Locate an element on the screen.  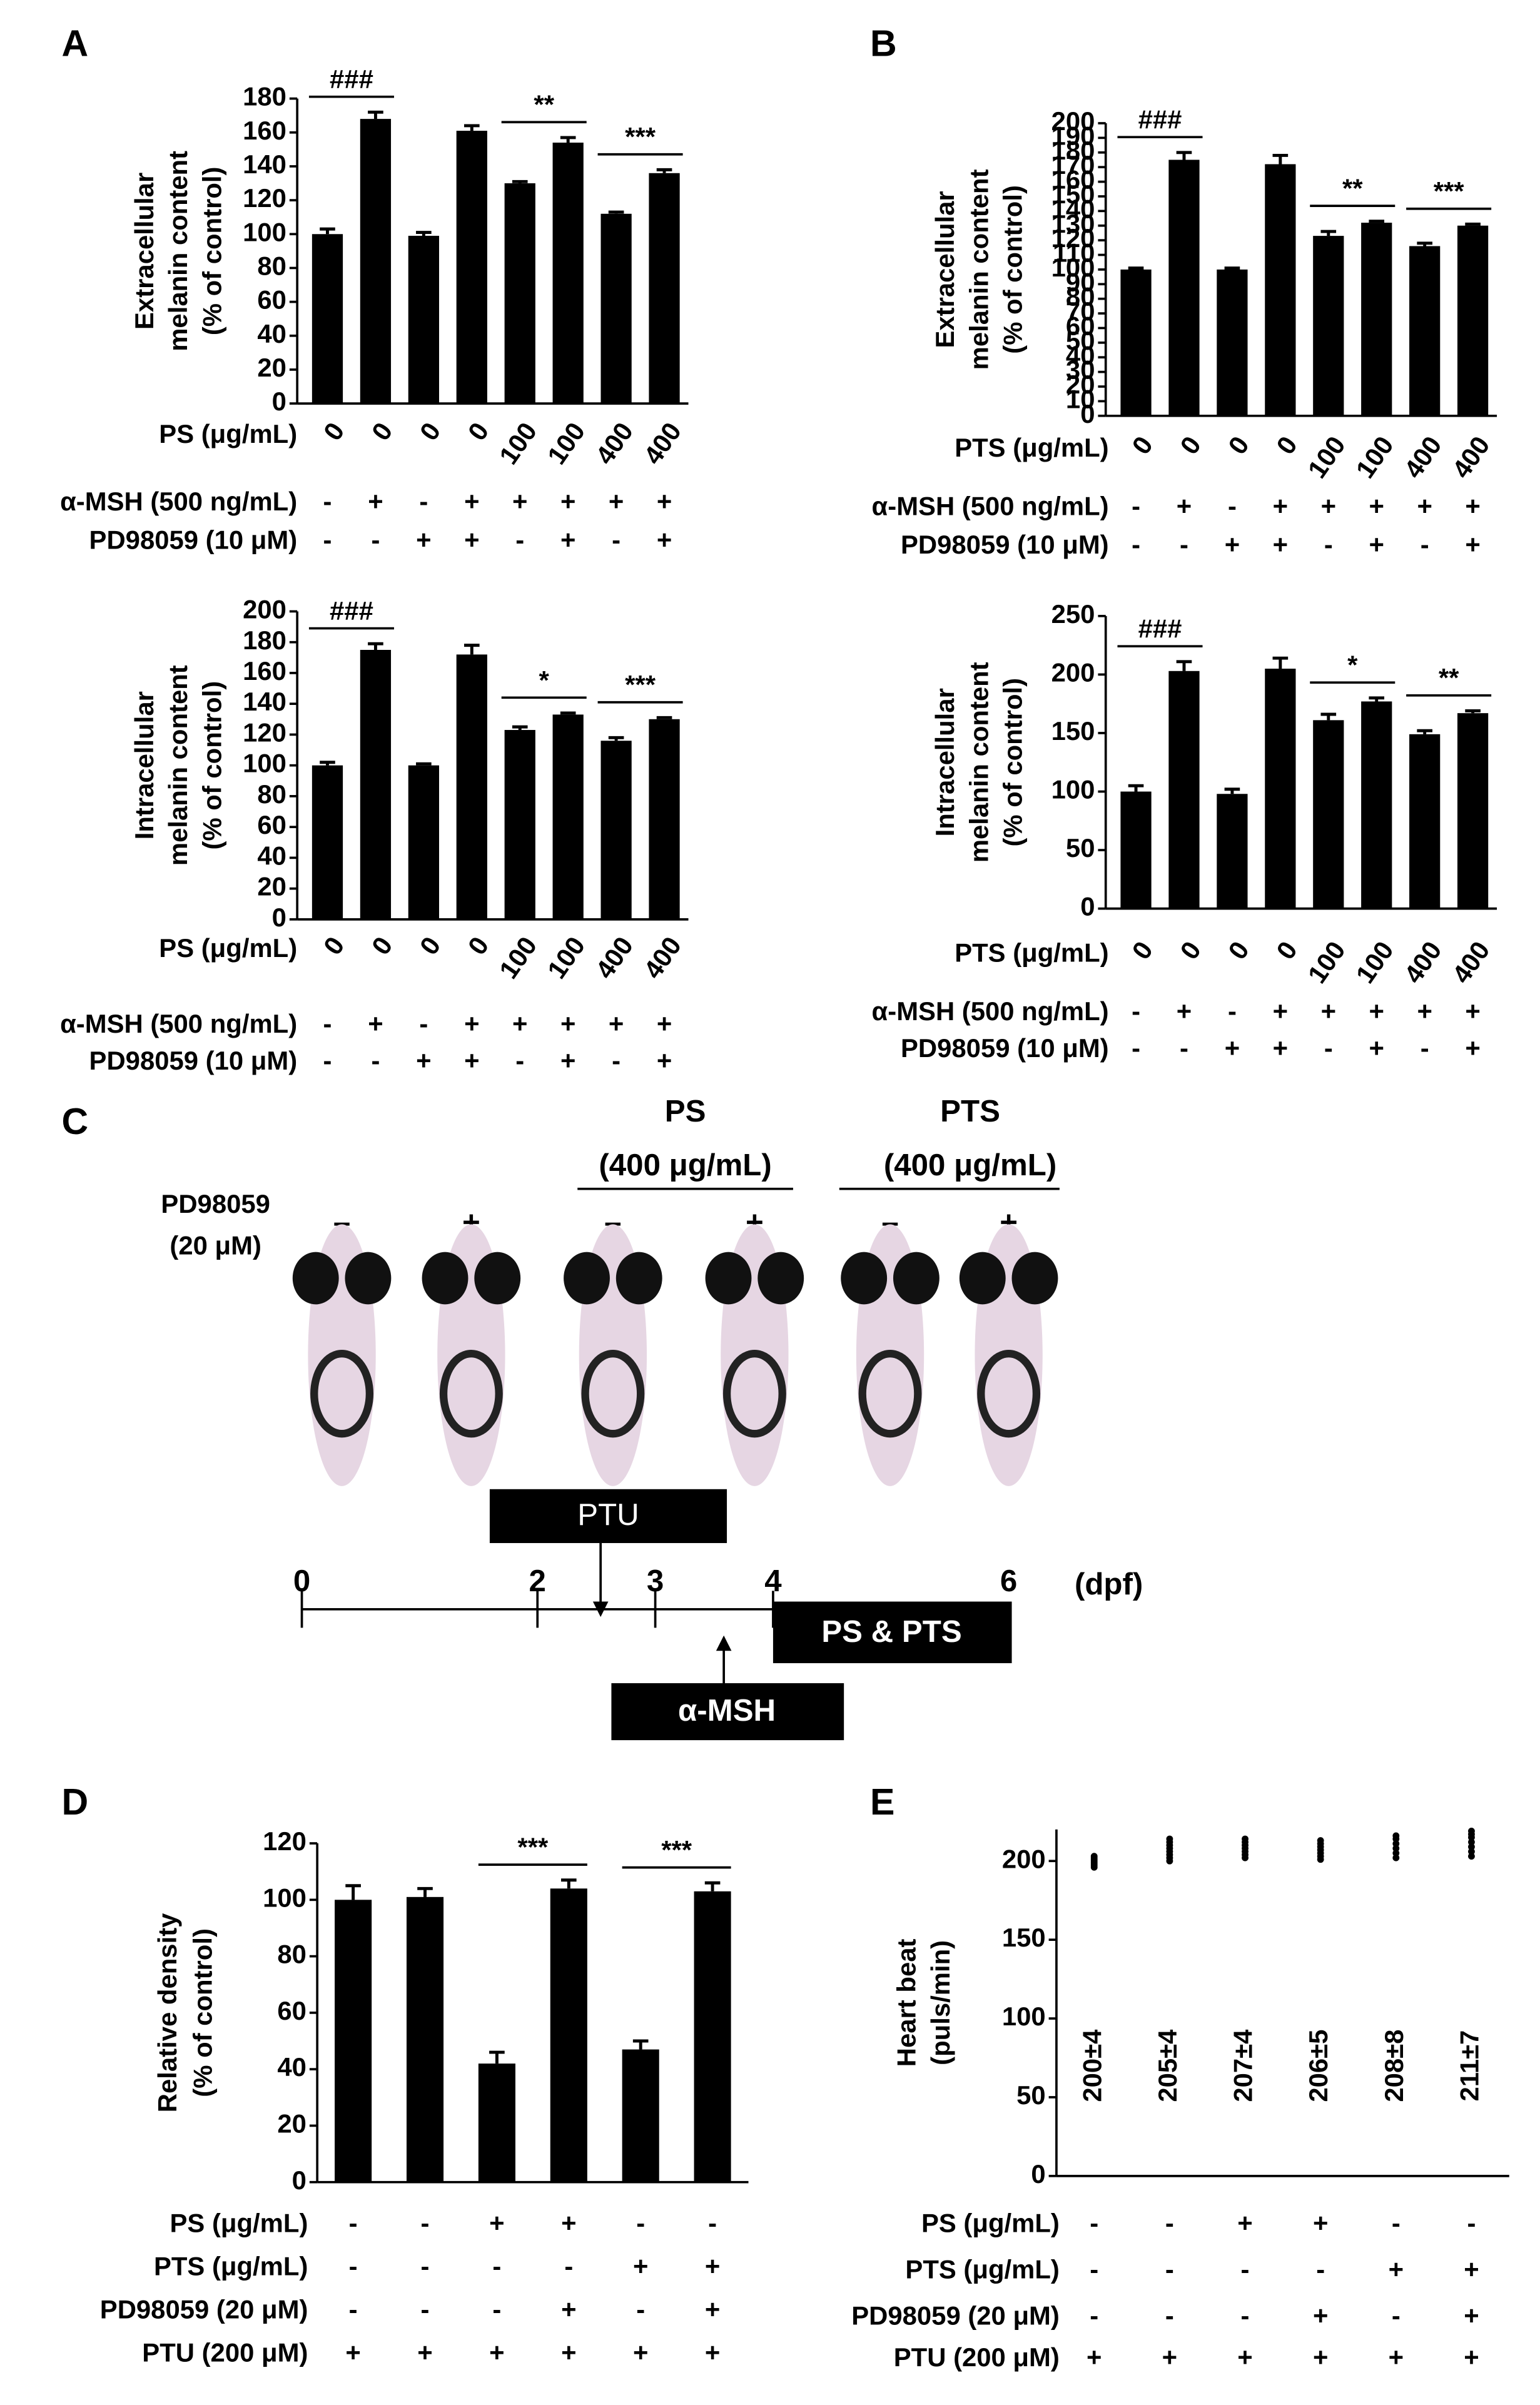
y-tick-label: 140 is located at coordinates (1073, 208).